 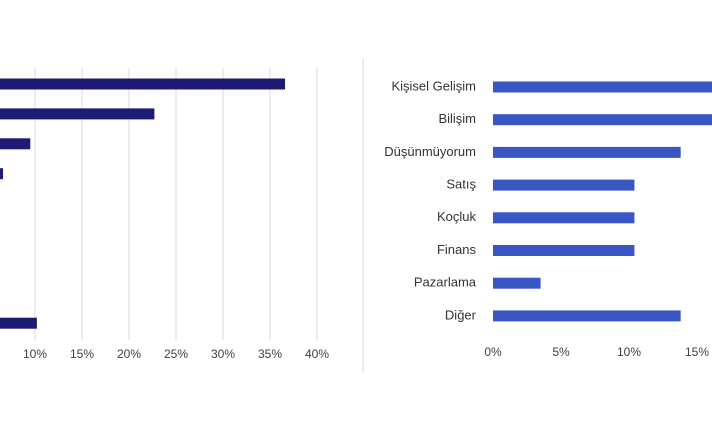 What do you see at coordinates (129, 354) in the screenshot?
I see `x-tick-label: 20%` at bounding box center [129, 354].